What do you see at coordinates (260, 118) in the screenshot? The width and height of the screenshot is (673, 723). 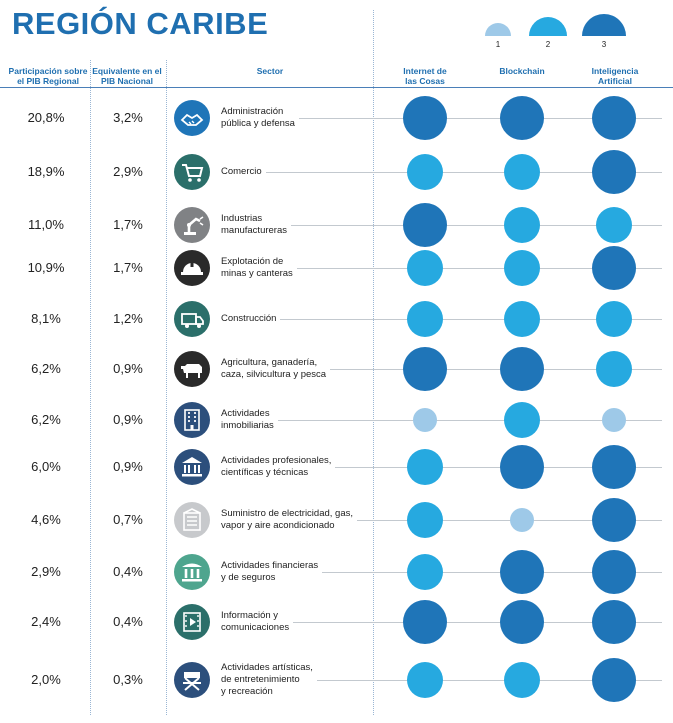 I see `sector-label: Administración pública y defensa` at bounding box center [260, 118].